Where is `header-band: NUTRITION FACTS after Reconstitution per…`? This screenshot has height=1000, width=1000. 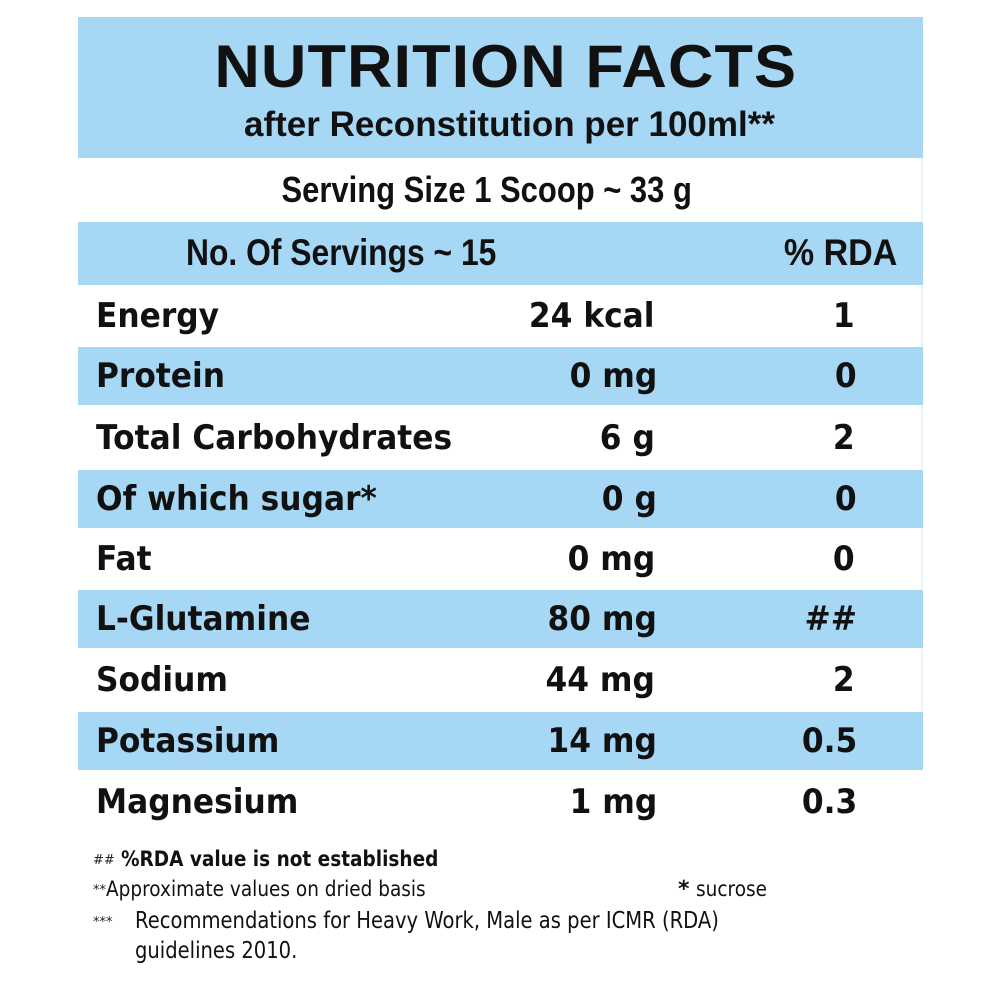
header-band: NUTRITION FACTS after Reconstitution per… is located at coordinates (500, 87).